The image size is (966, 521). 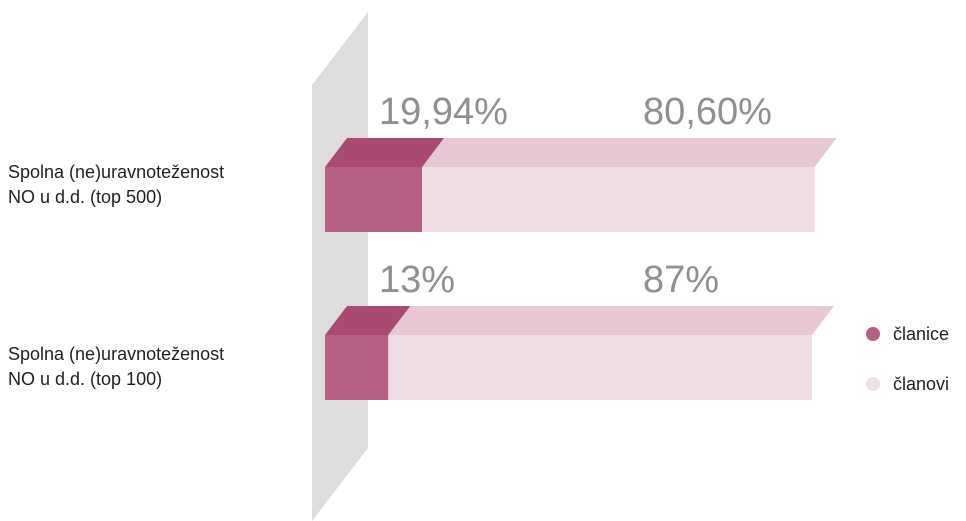 I want to click on value-label-clanice-1: 13%, so click(x=417, y=280).